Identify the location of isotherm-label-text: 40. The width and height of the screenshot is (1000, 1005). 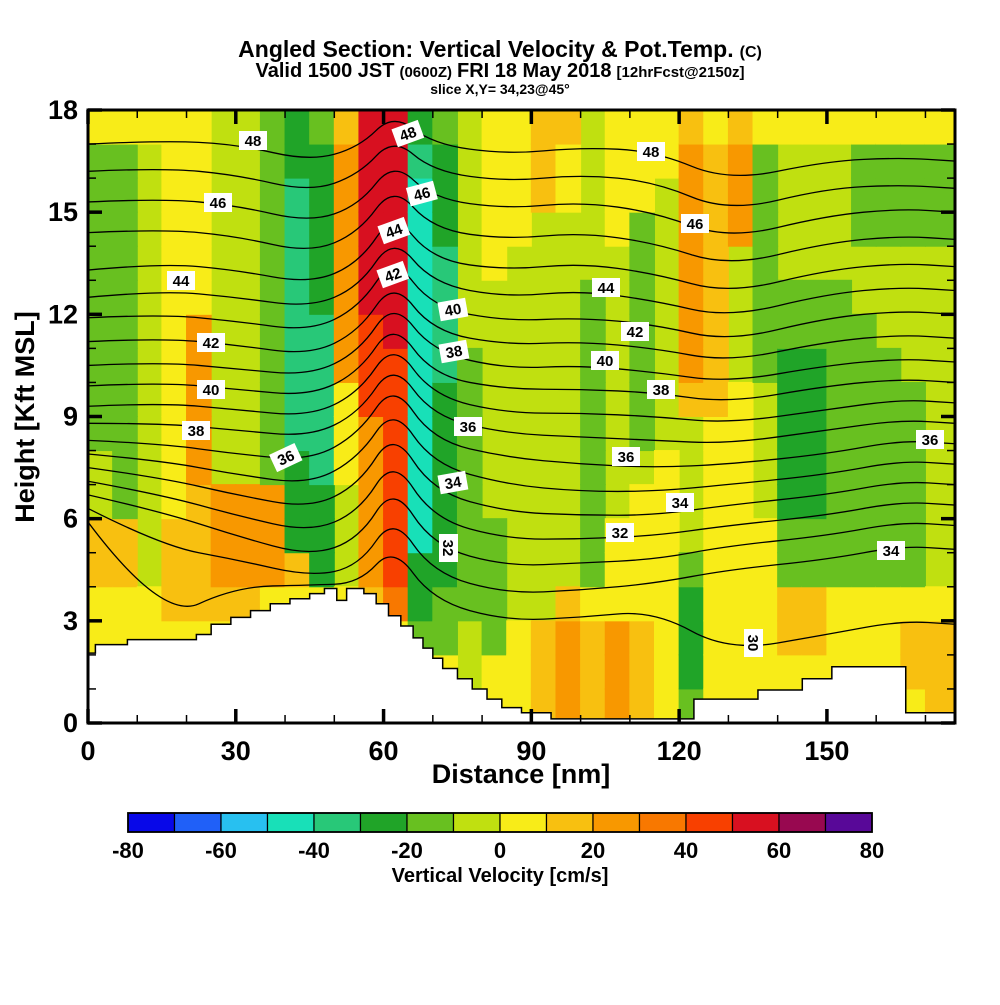
(211, 390).